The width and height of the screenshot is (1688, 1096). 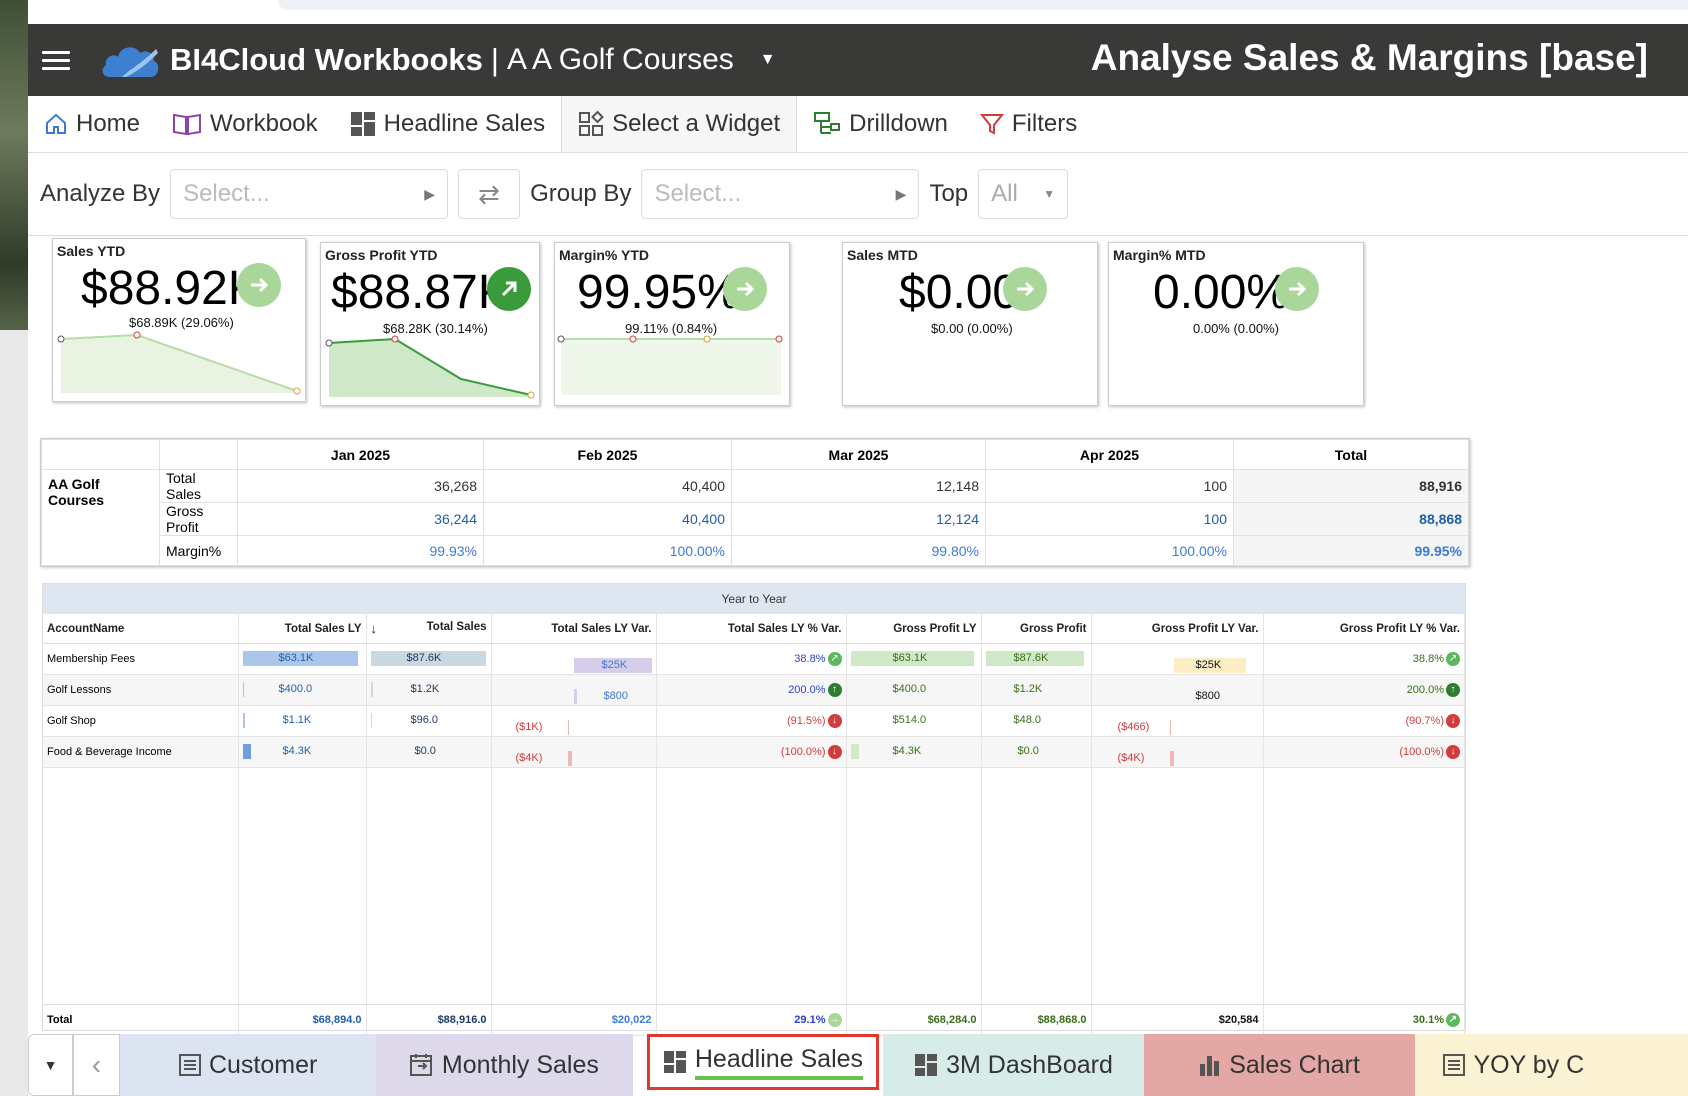 I want to click on kpi-card-sales-mtd: Sales MTD $0.00 $0.00 (0.00%), so click(x=970, y=324).